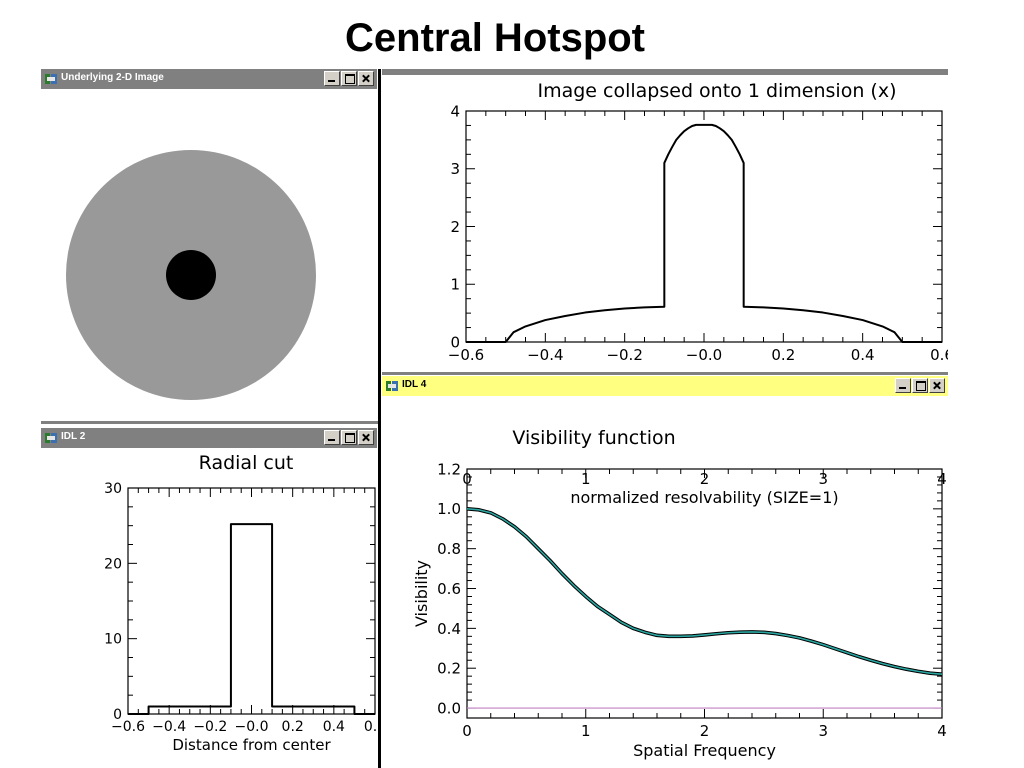 Image resolution: width=1024 pixels, height=768 pixels. What do you see at coordinates (665, 72) in the screenshot?
I see `collapsed-window-titlebar` at bounding box center [665, 72].